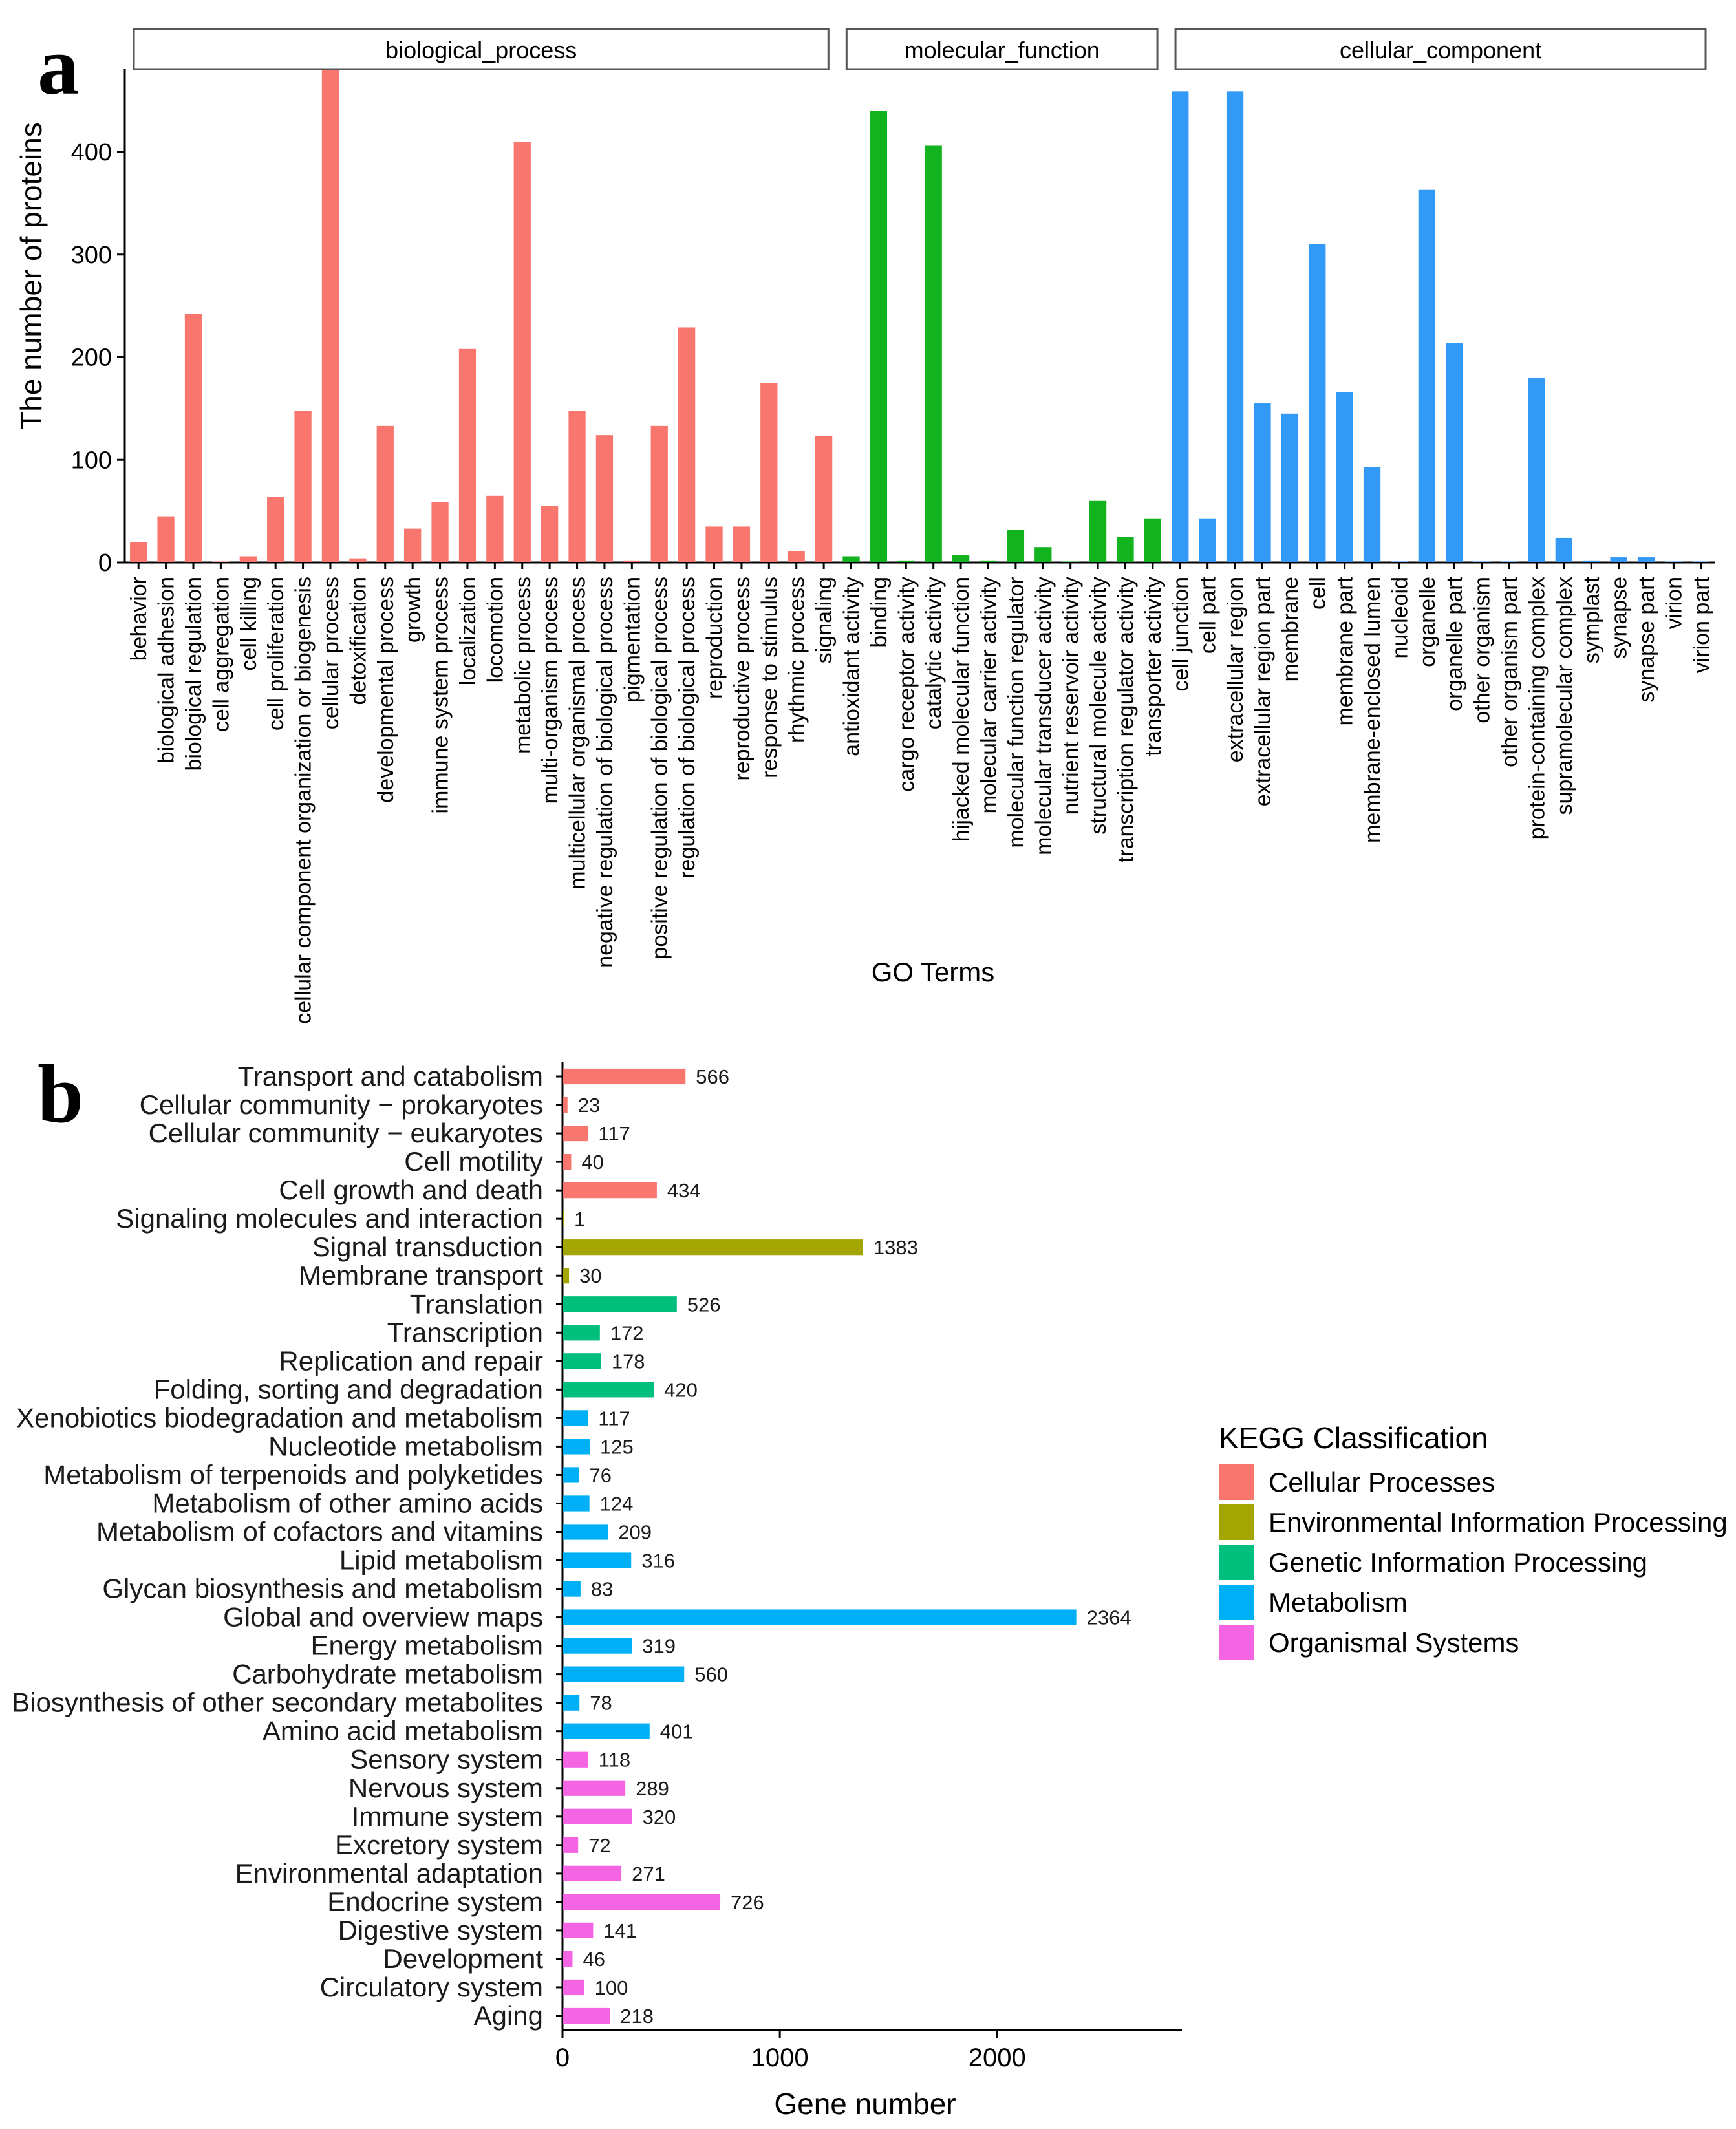 This screenshot has height=2129, width=1736. What do you see at coordinates (599, 1845) in the screenshot?
I see `value-label: 72` at bounding box center [599, 1845].